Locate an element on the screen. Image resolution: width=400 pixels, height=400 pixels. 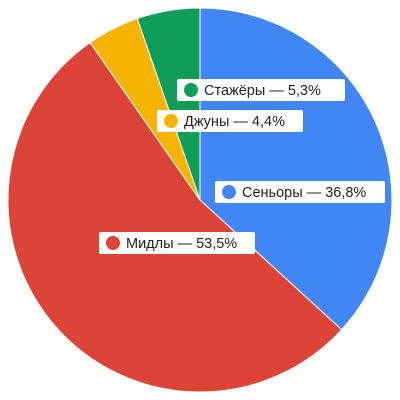
label-juniors: Джуны — 4,4% is located at coordinates (234, 122).